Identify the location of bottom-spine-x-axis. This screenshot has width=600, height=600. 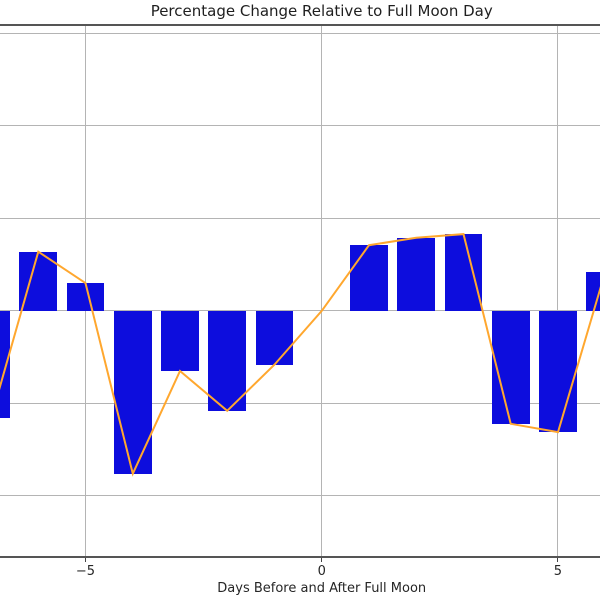
(300, 557).